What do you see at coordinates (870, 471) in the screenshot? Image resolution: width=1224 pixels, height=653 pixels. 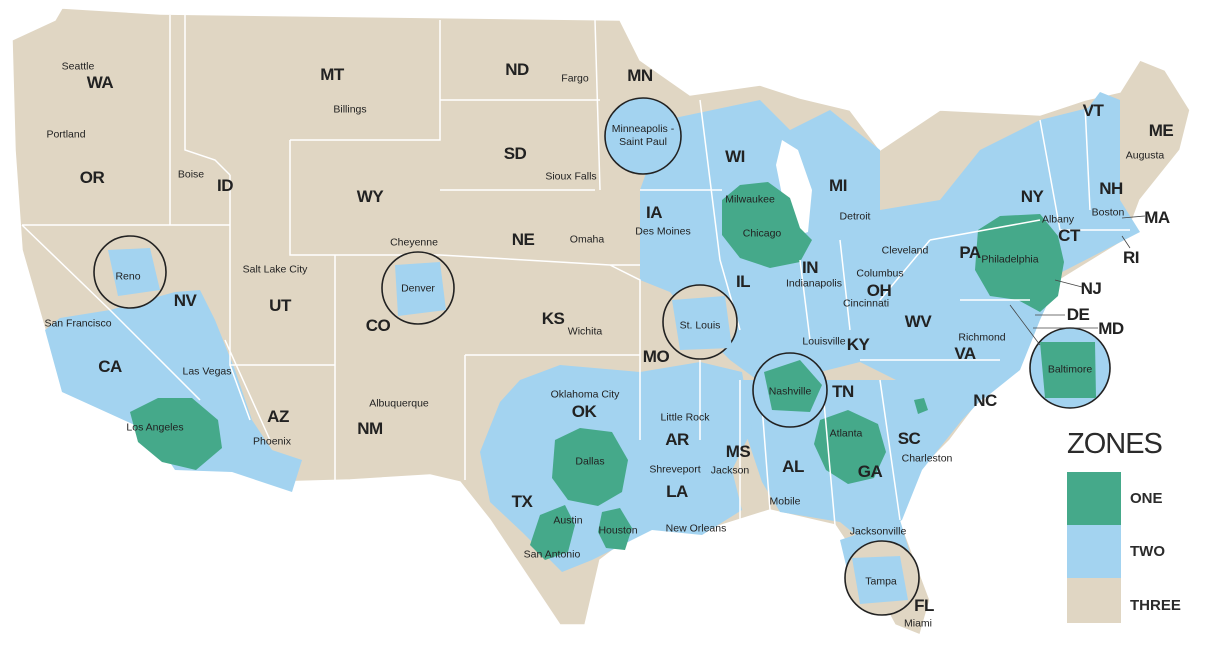 I see `state-label-ga: GA` at bounding box center [870, 471].